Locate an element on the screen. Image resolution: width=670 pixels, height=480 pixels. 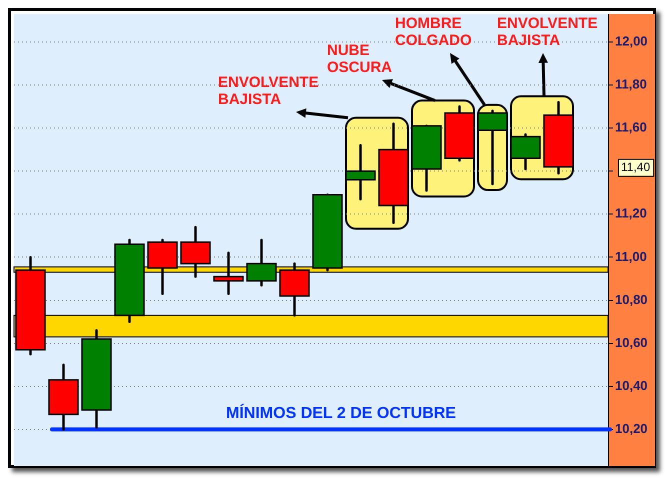
y-tick-label: 11,00 is located at coordinates (631, 256).